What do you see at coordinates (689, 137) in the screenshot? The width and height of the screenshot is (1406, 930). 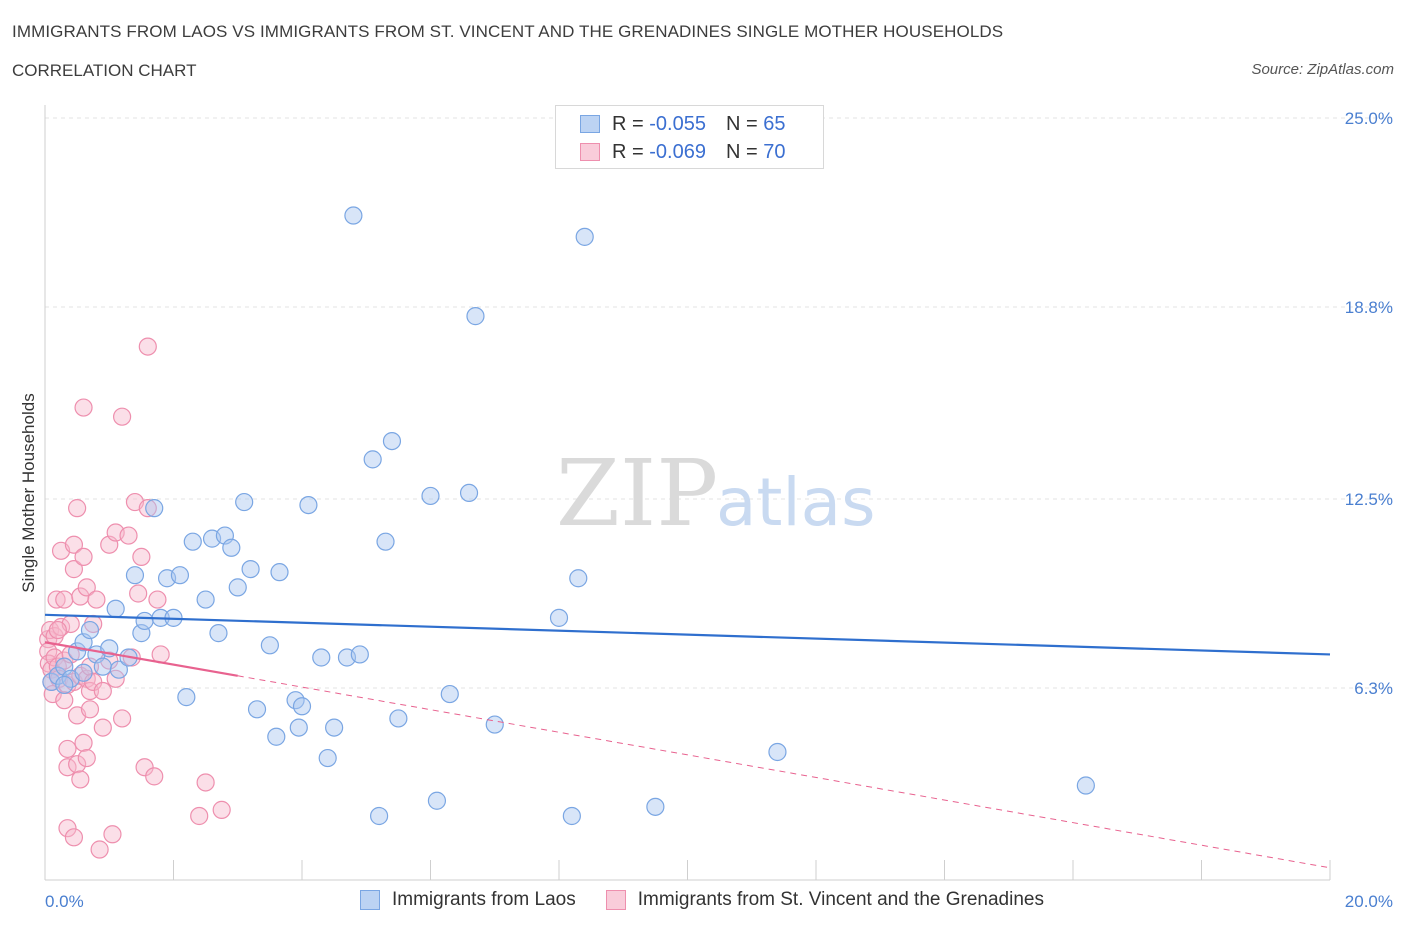 I see `stats-legend: R = -0.055 N = 65 R = -0.069 N = 70` at bounding box center [689, 137].